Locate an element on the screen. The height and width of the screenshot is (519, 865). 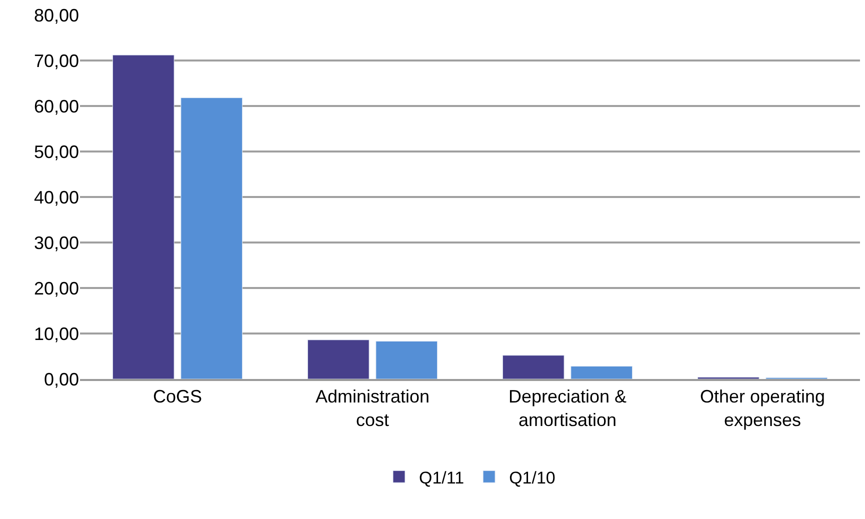
y-tick-label: 50,00 is located at coordinates (56, 152).